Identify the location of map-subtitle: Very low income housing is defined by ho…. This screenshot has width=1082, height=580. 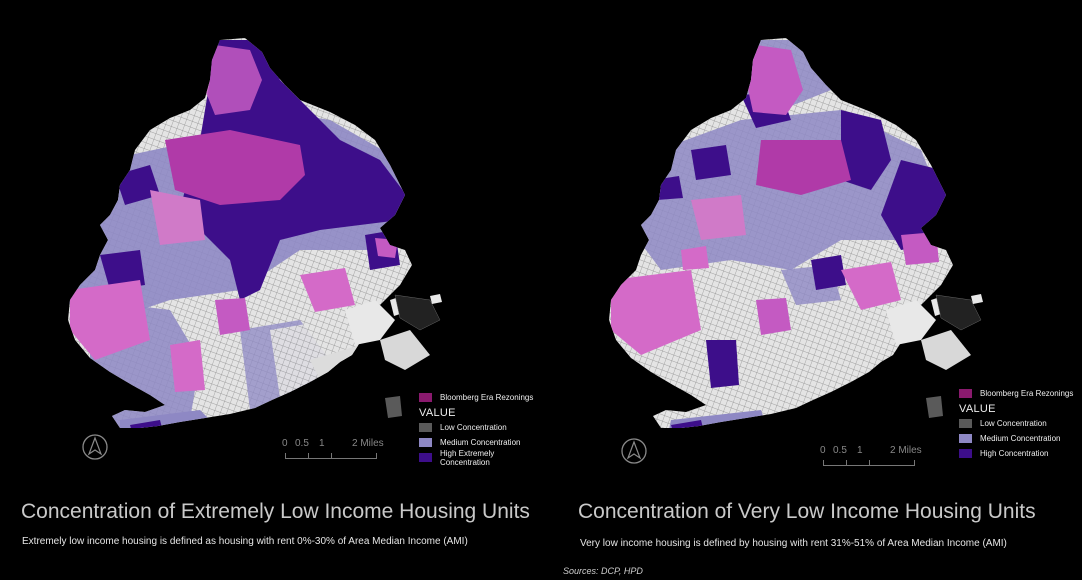
(793, 543).